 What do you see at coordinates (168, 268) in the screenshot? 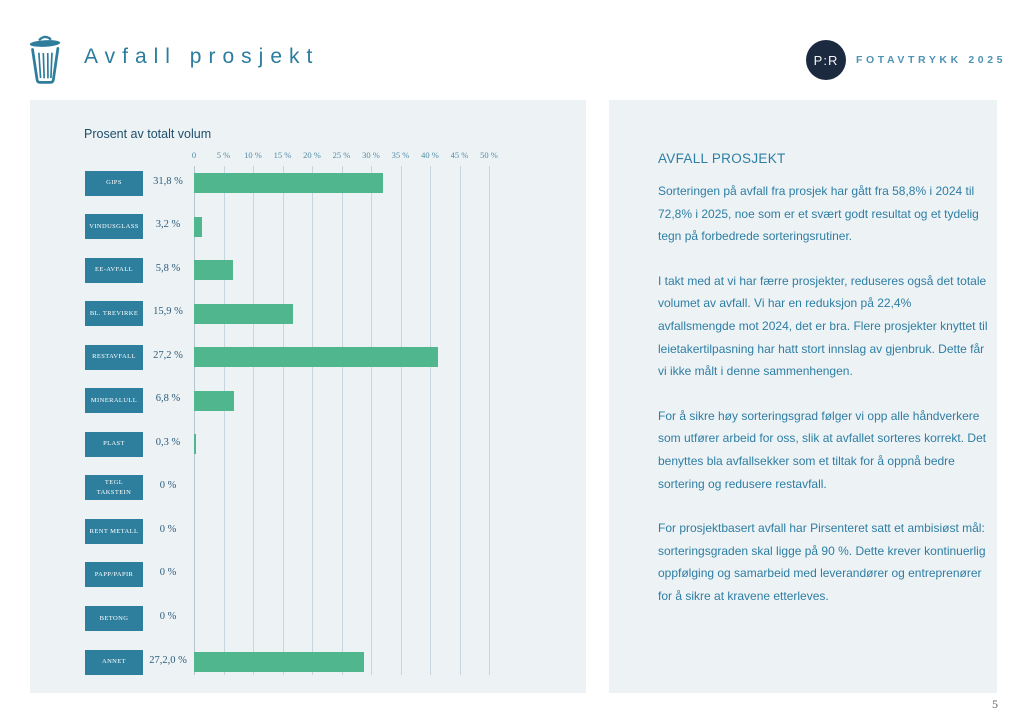
I see `value-label: 5,8 %` at bounding box center [168, 268].